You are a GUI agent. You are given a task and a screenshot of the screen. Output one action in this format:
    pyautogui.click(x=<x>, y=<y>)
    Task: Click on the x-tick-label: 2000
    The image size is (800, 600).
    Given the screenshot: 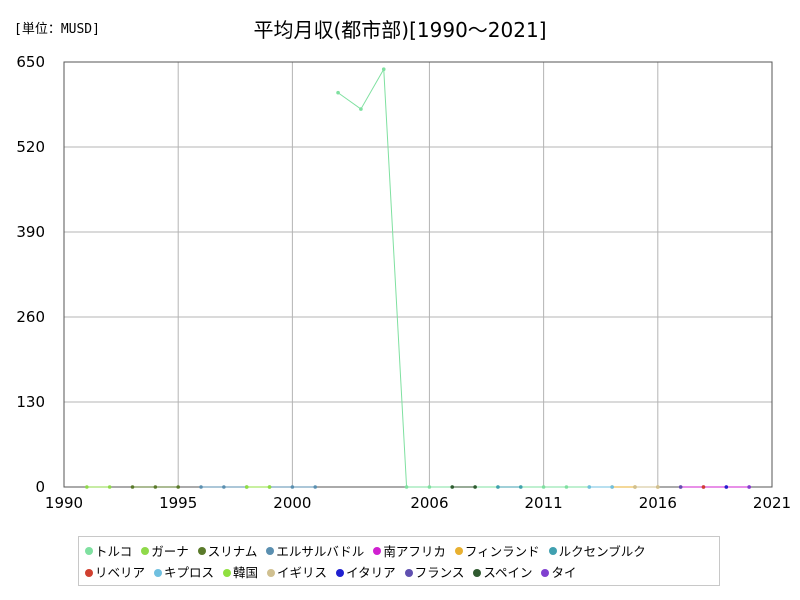 What is the action you would take?
    pyautogui.click(x=292, y=503)
    